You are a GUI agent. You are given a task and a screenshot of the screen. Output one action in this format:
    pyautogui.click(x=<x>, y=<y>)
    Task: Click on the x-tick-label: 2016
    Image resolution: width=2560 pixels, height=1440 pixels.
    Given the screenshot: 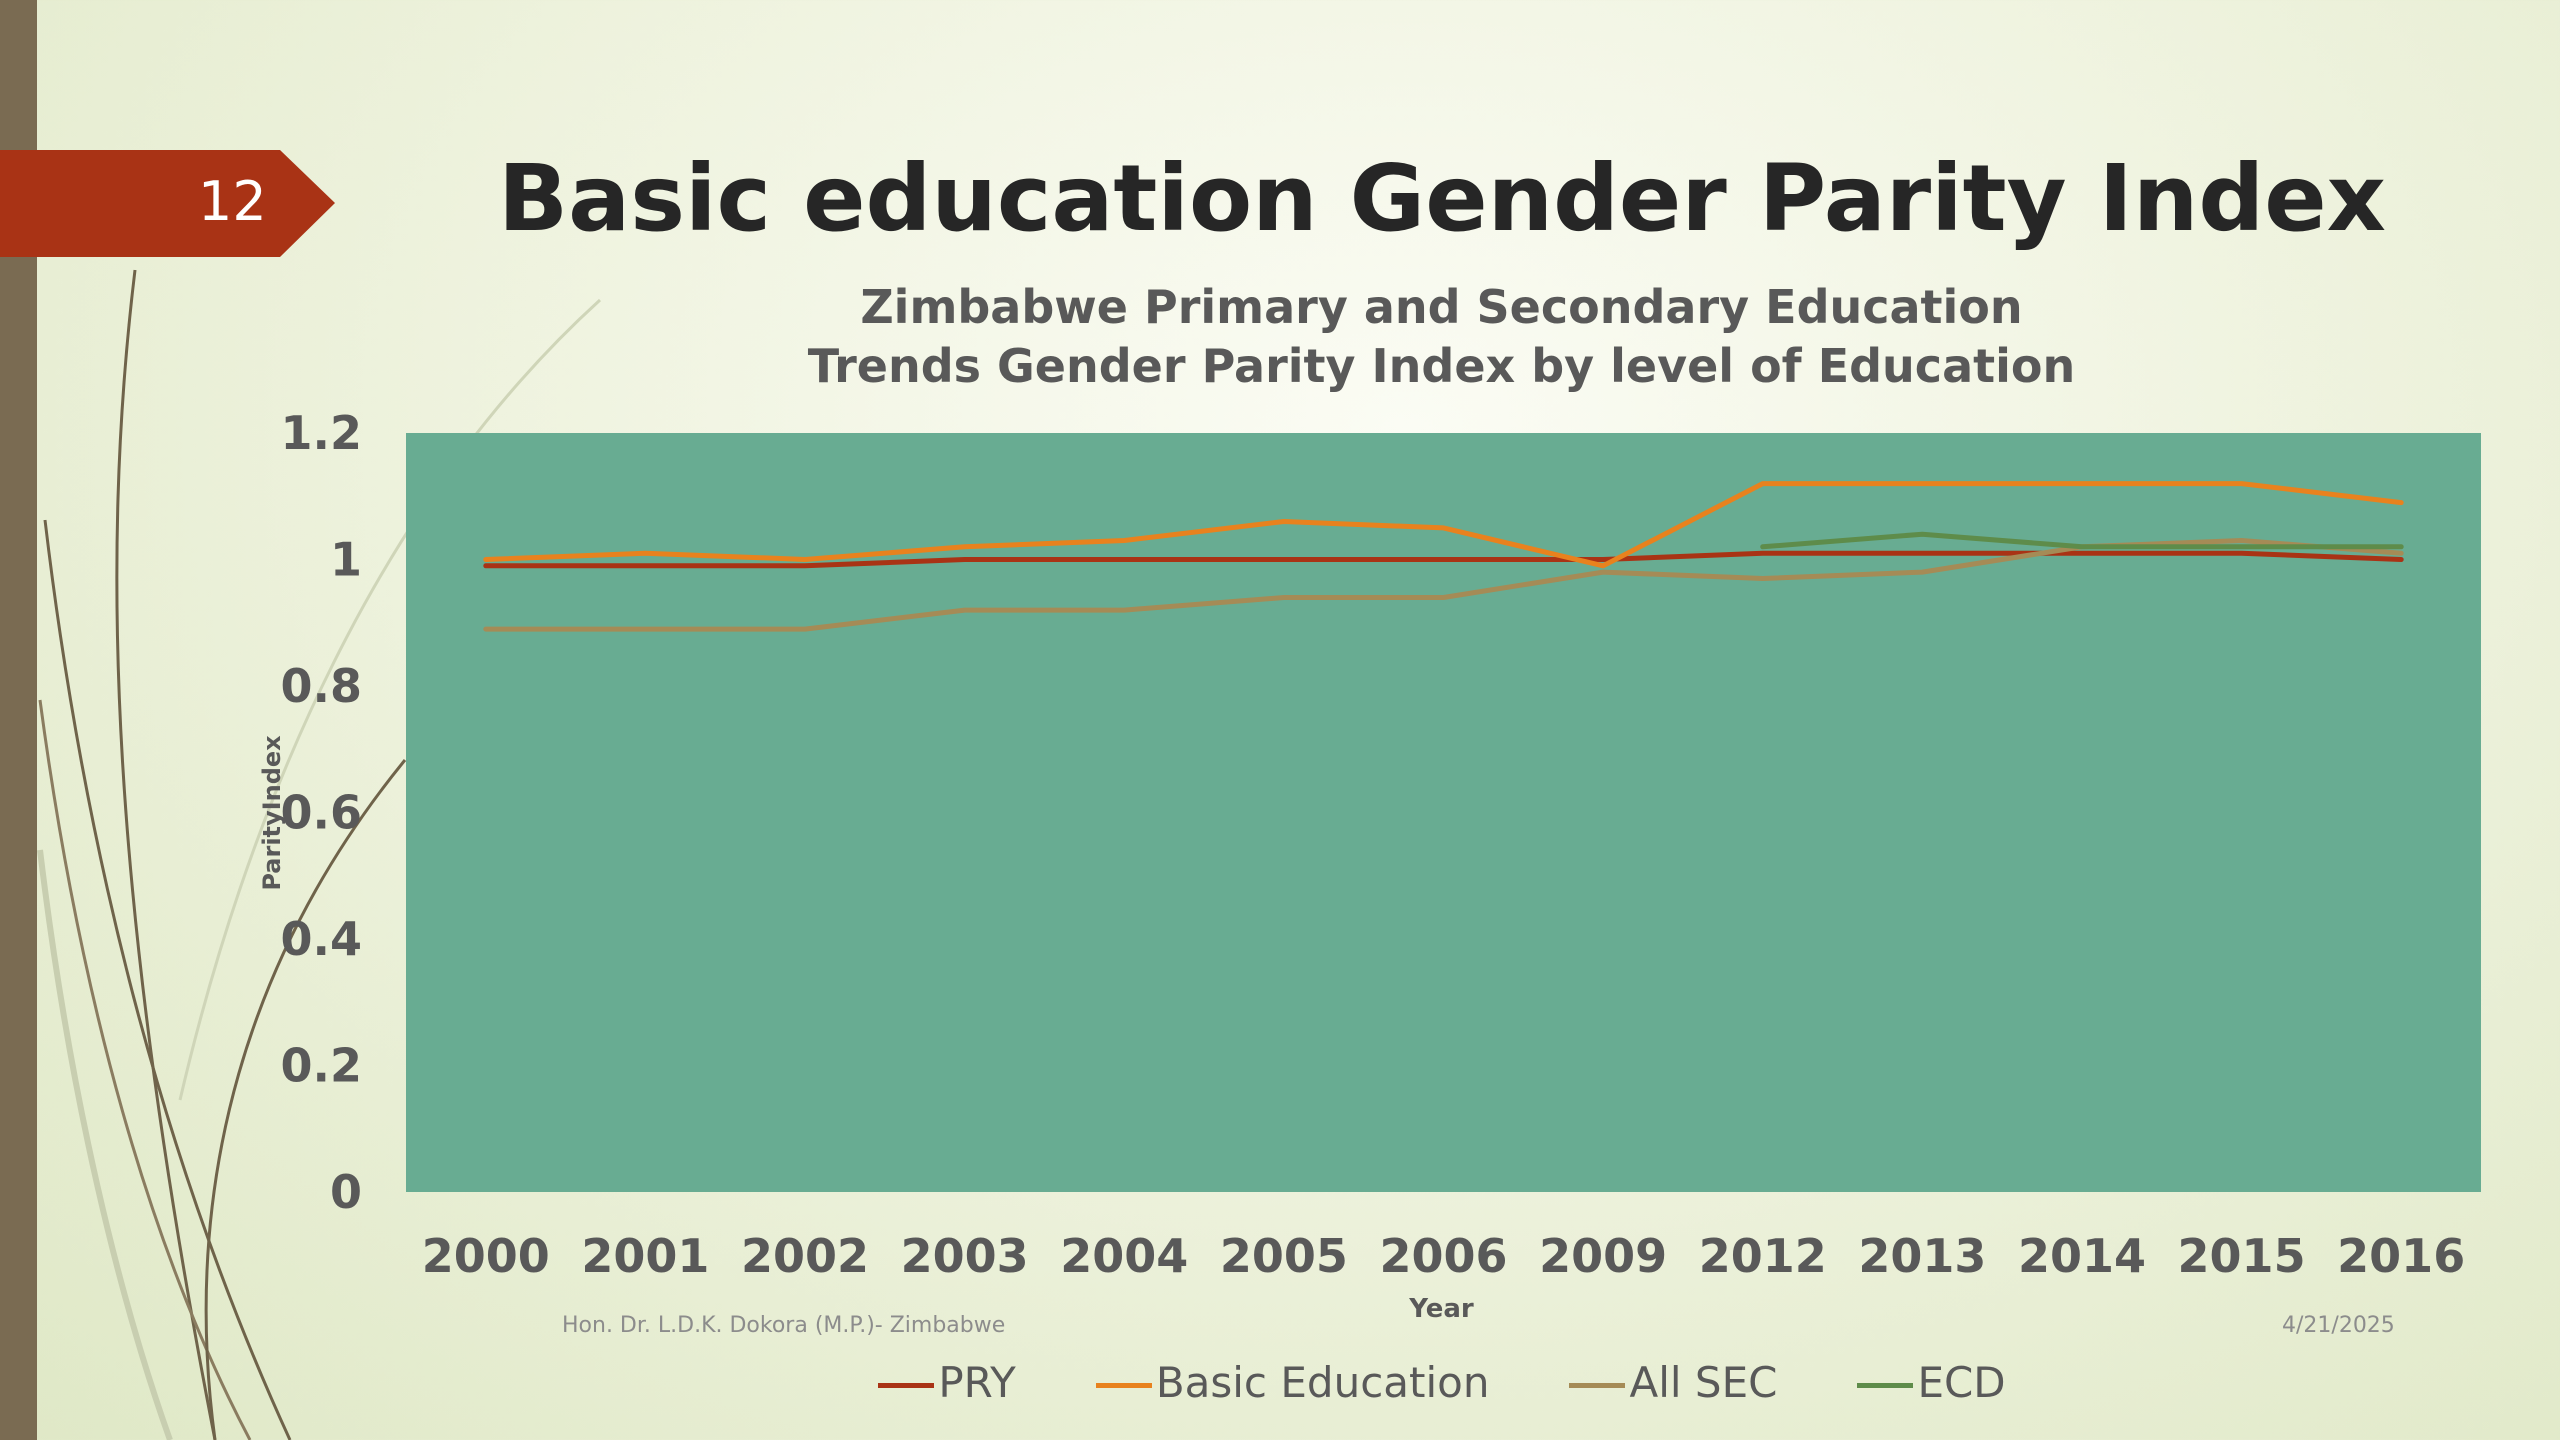 What is the action you would take?
    pyautogui.click(x=2401, y=1256)
    